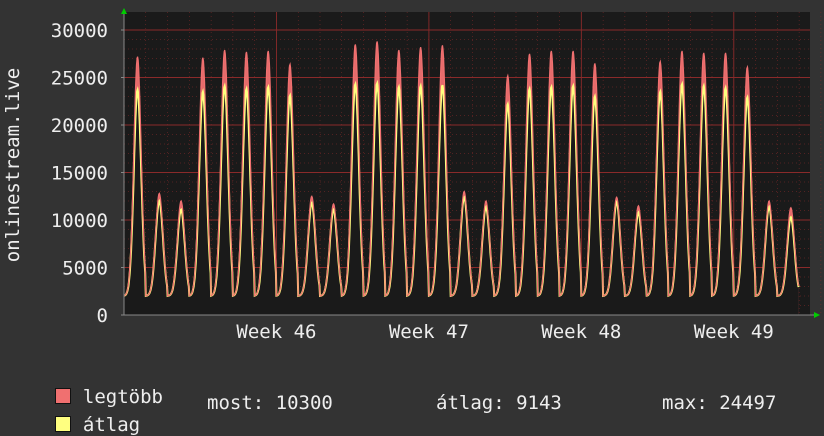 The image size is (824, 436). Describe the element at coordinates (124, 11) in the screenshot. I see `y-axis-arrow` at that location.